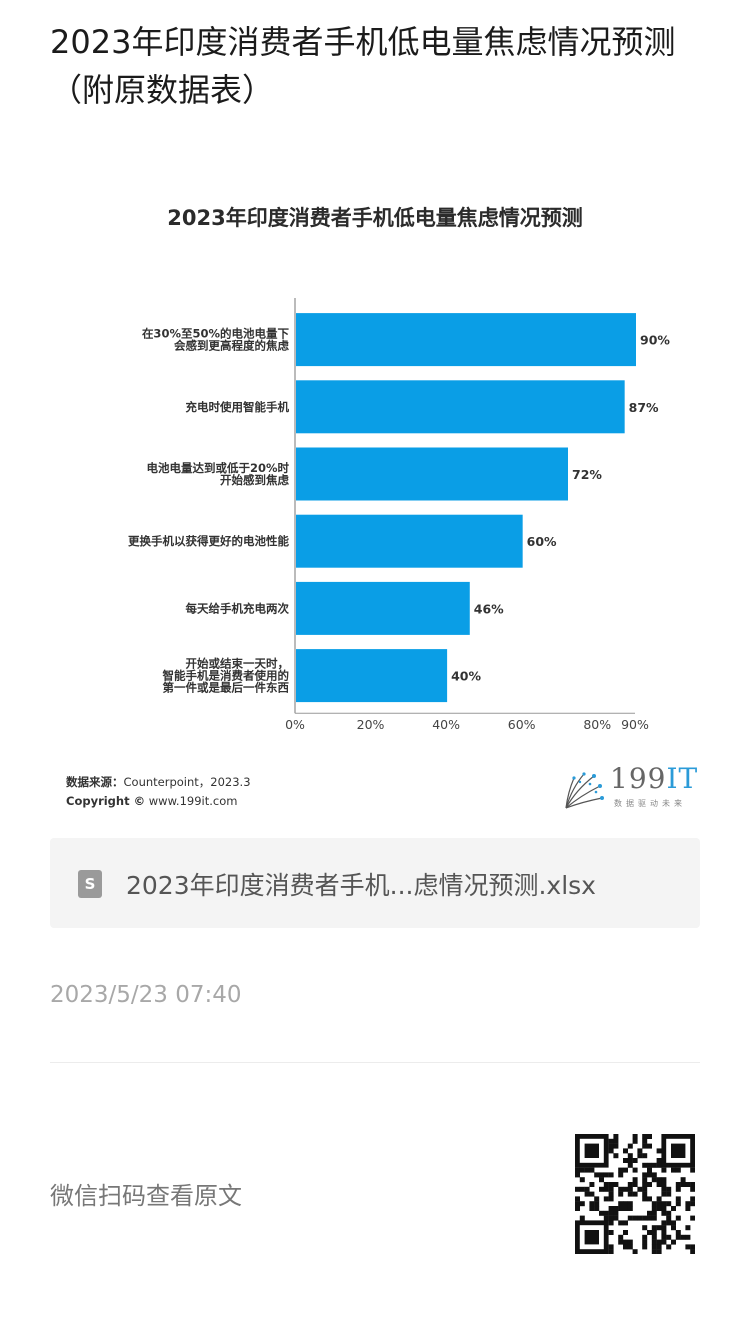  I want to click on category-label: 第一件或是最后一件东西, so click(226, 688).